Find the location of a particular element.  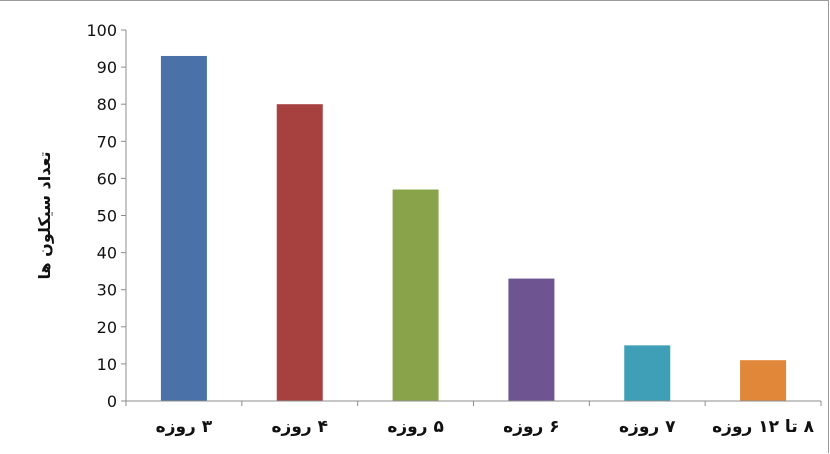

x-tick-label: ۸ تا ۱۲ روزه is located at coordinates (763, 427).